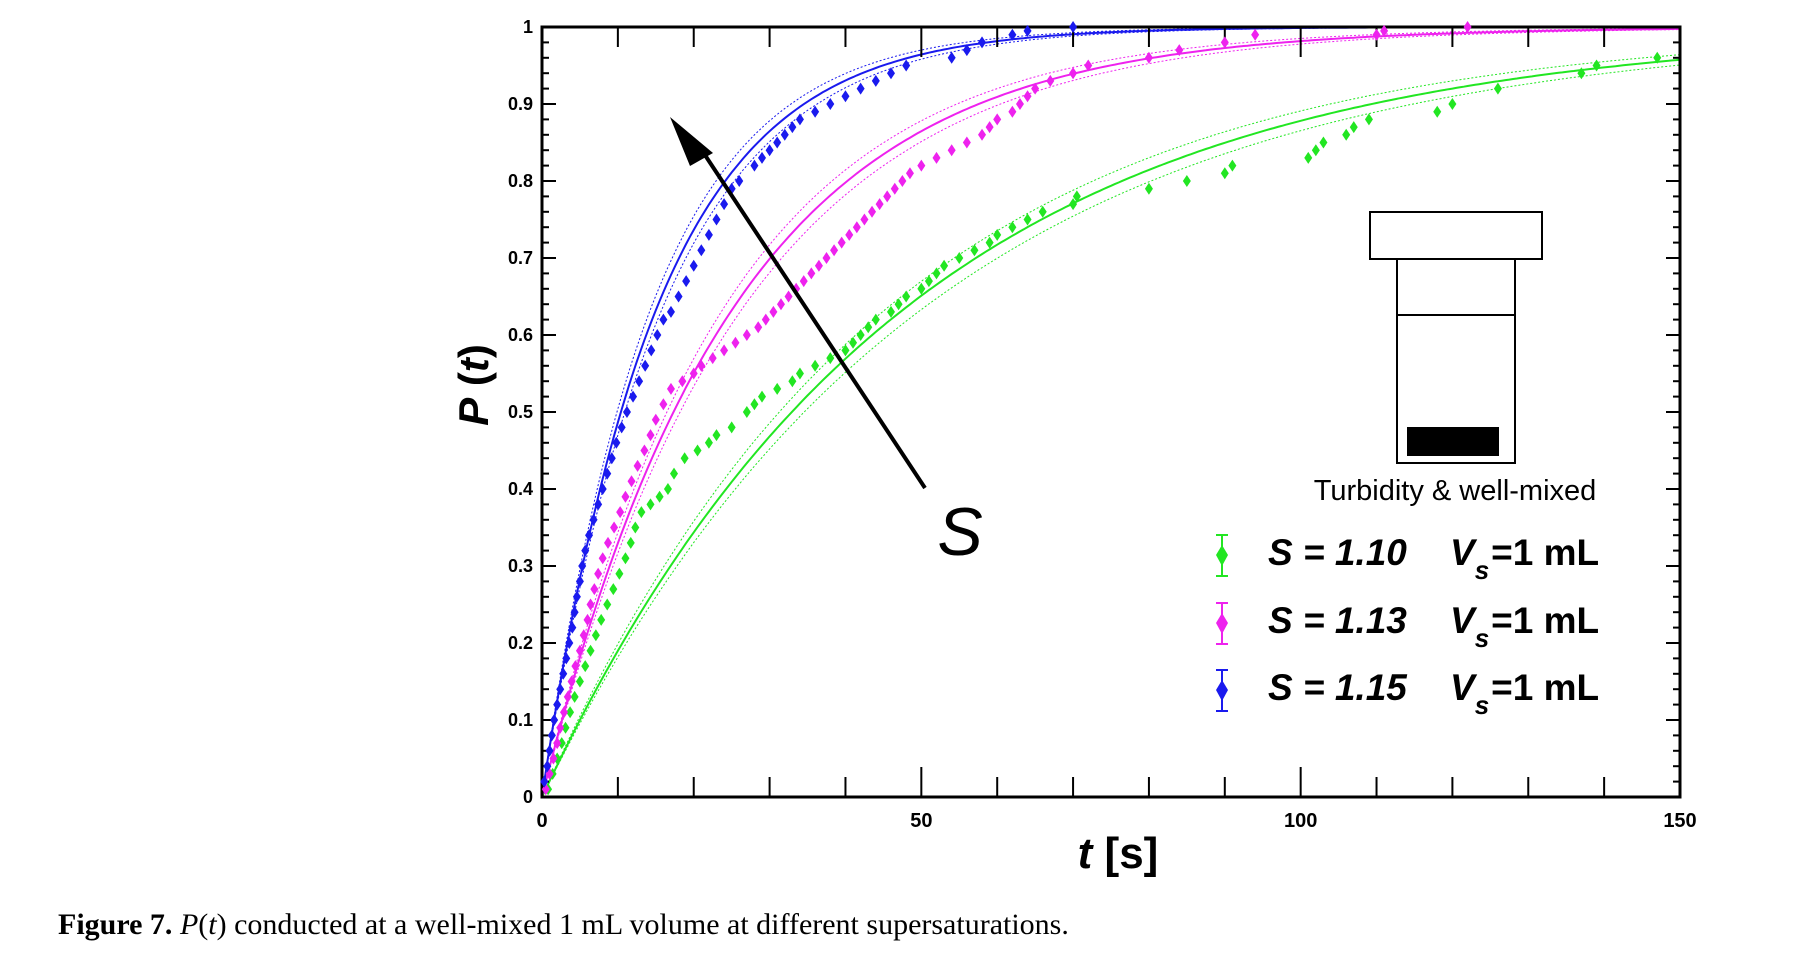  I want to click on svg-text: S = 1.13 Vs=1 mL, so click(1433, 626).